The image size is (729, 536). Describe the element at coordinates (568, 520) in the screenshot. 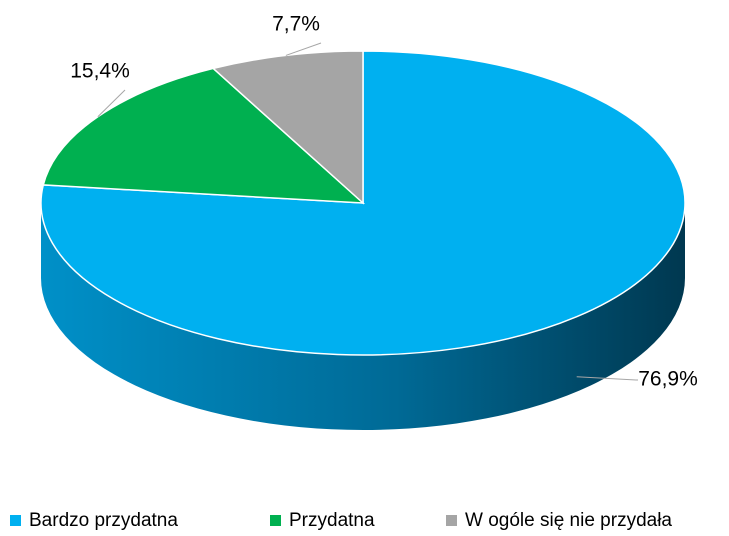

I see `legend-label: W ogóle się nie przydała` at that location.